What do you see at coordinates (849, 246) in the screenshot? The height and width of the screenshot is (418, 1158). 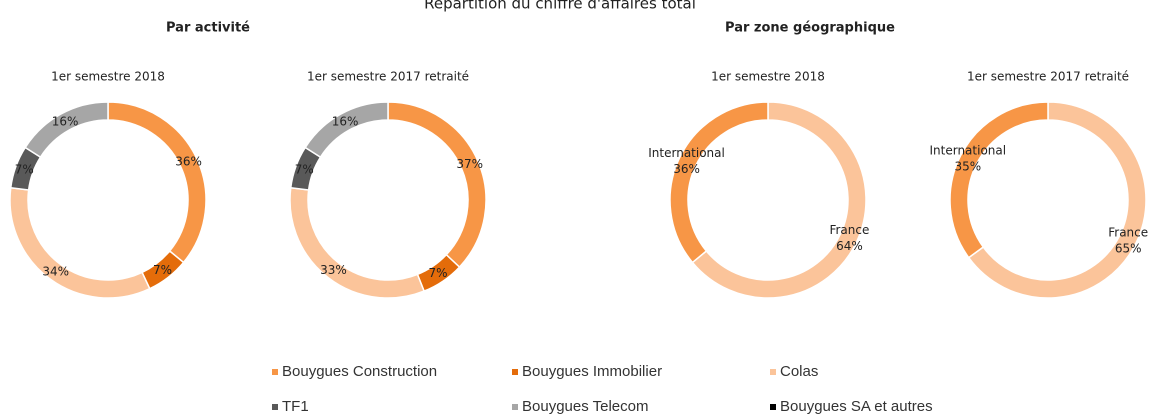 I see `slice-label: 64%` at bounding box center [849, 246].